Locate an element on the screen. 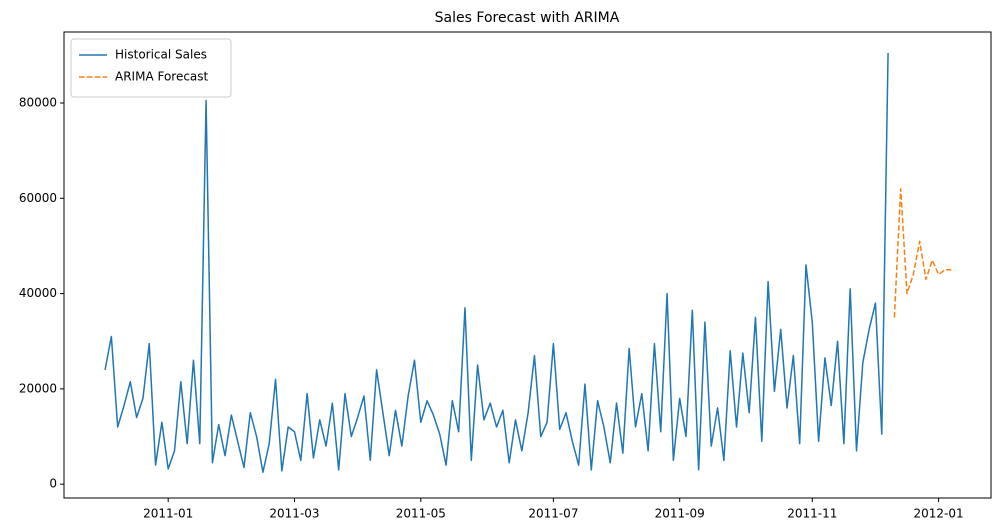 This screenshot has width=1003, height=528. y-tick-label: 80000 is located at coordinates (38, 102).